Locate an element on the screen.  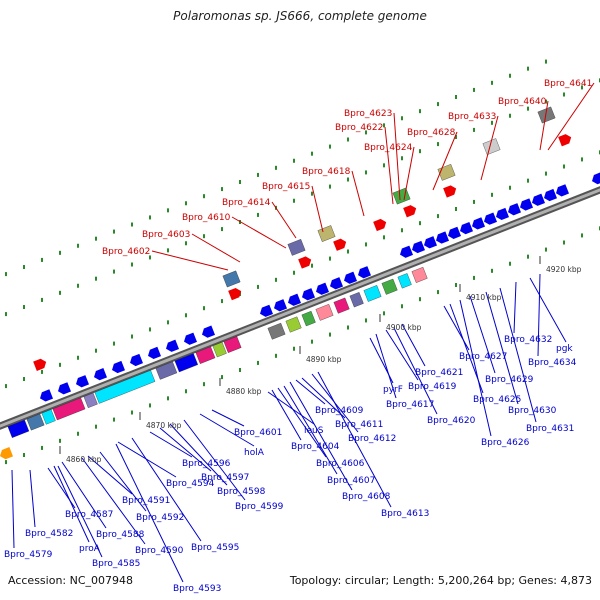
lower-gene-label: Bpro_4594 is located at coordinates (190, 484).